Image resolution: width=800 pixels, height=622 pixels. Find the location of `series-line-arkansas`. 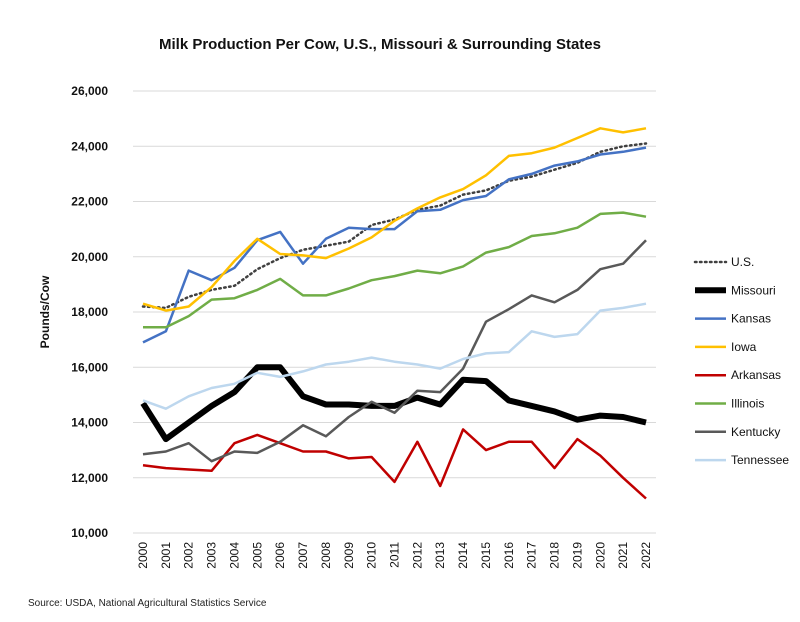

series-line-arkansas is located at coordinates (394, 464).